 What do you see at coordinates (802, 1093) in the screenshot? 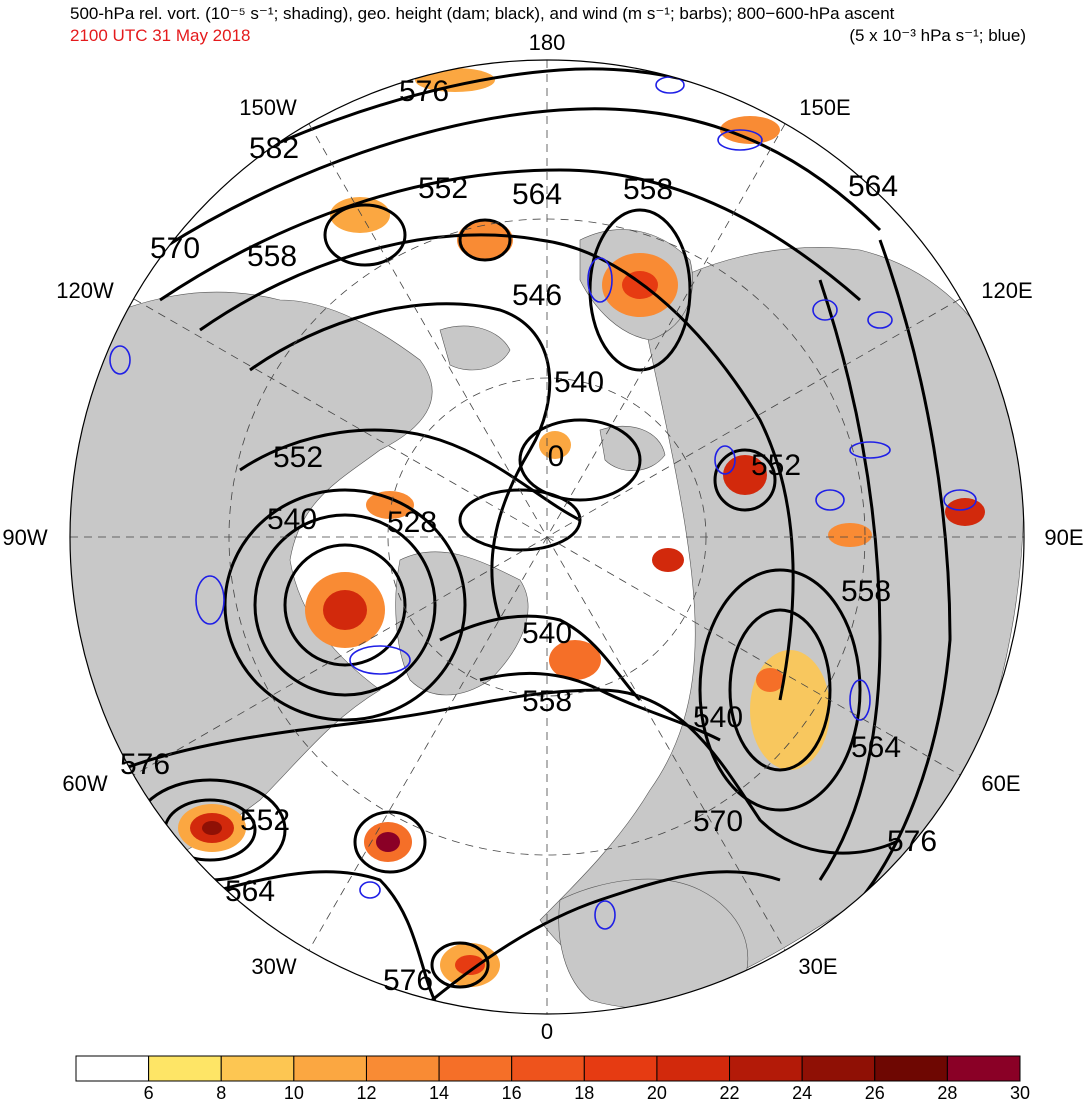
I see `colorbar-tick-label: 24` at bounding box center [802, 1093].